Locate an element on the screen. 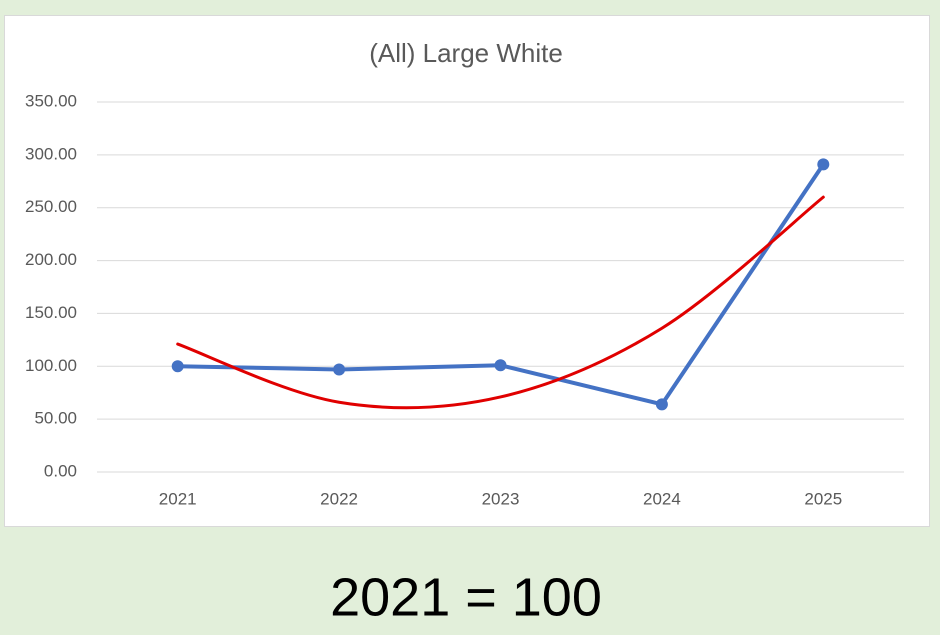 The image size is (940, 635). y-tick-label: 350.00 is located at coordinates (51, 100).